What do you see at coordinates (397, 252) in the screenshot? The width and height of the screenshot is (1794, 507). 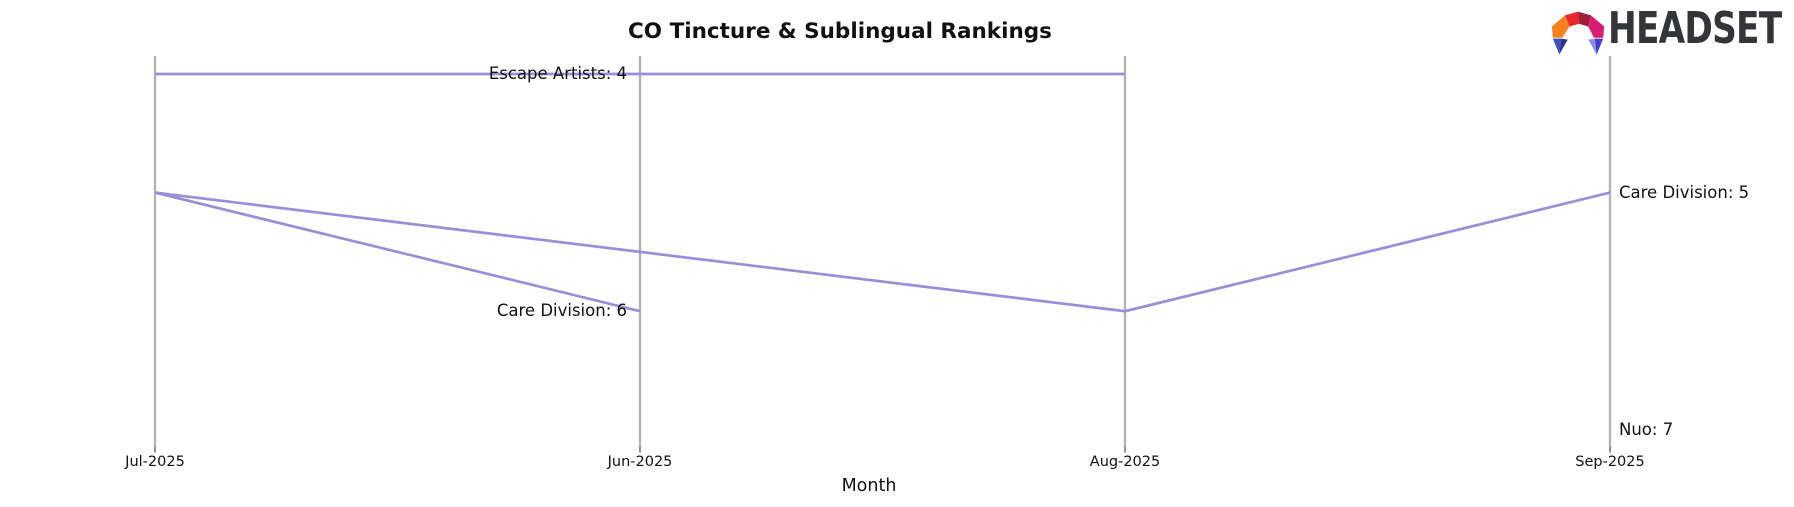 I see `series-line-care-division` at bounding box center [397, 252].